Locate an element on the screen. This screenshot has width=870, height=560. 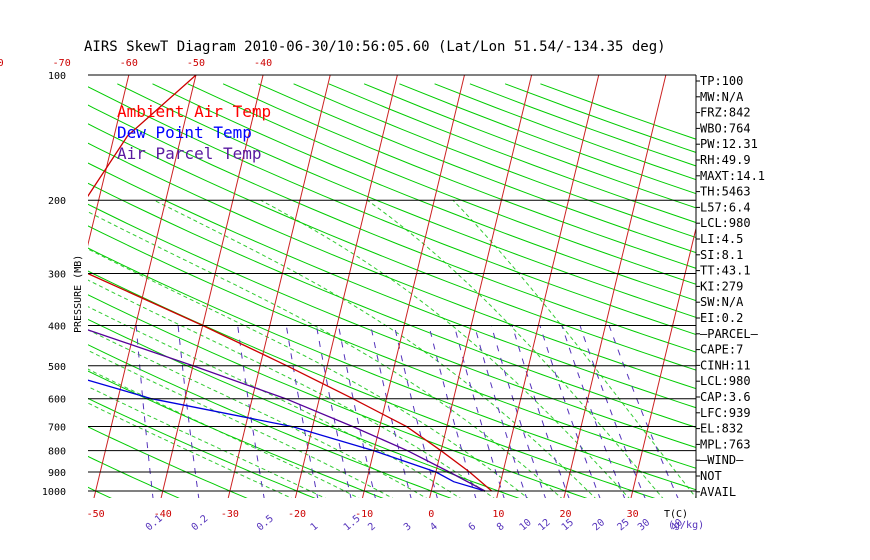
pressure-tick-100: 100 is located at coordinates (57, 76).